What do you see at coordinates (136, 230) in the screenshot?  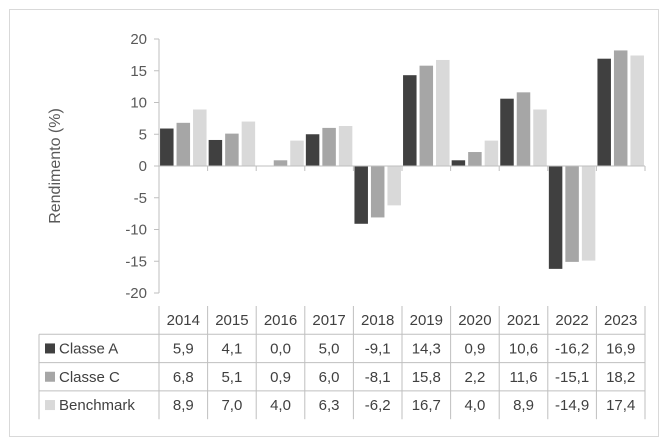 I see `y-tick-label: -10` at bounding box center [136, 230].